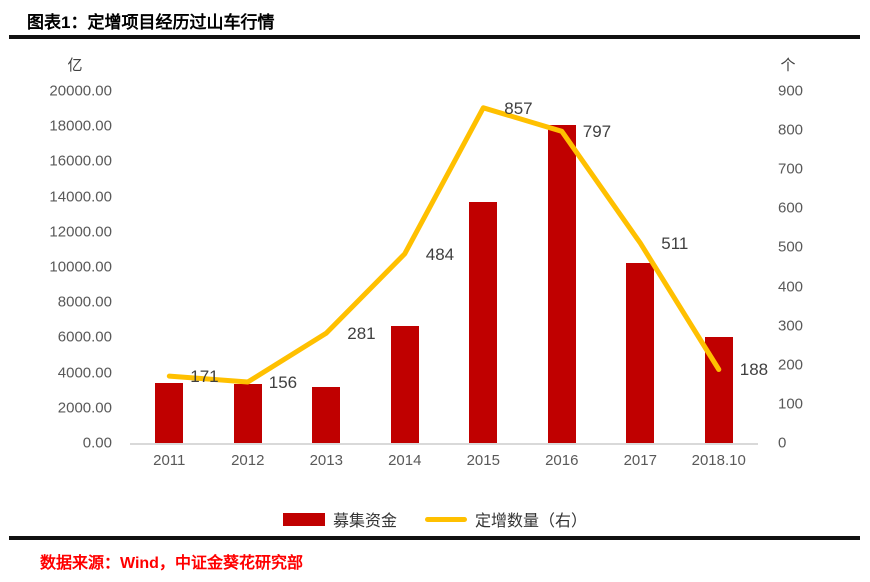 Image resolution: width=870 pixels, height=582 pixels. I want to click on line-point-label-2011: 171, so click(204, 377).